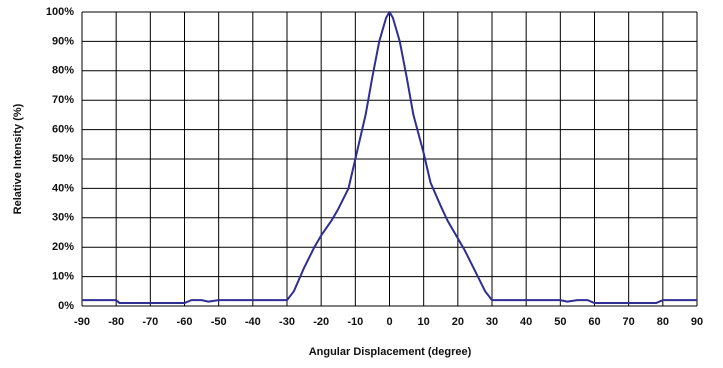 The image size is (723, 368). I want to click on x-tick-label: -70, so click(150, 322).